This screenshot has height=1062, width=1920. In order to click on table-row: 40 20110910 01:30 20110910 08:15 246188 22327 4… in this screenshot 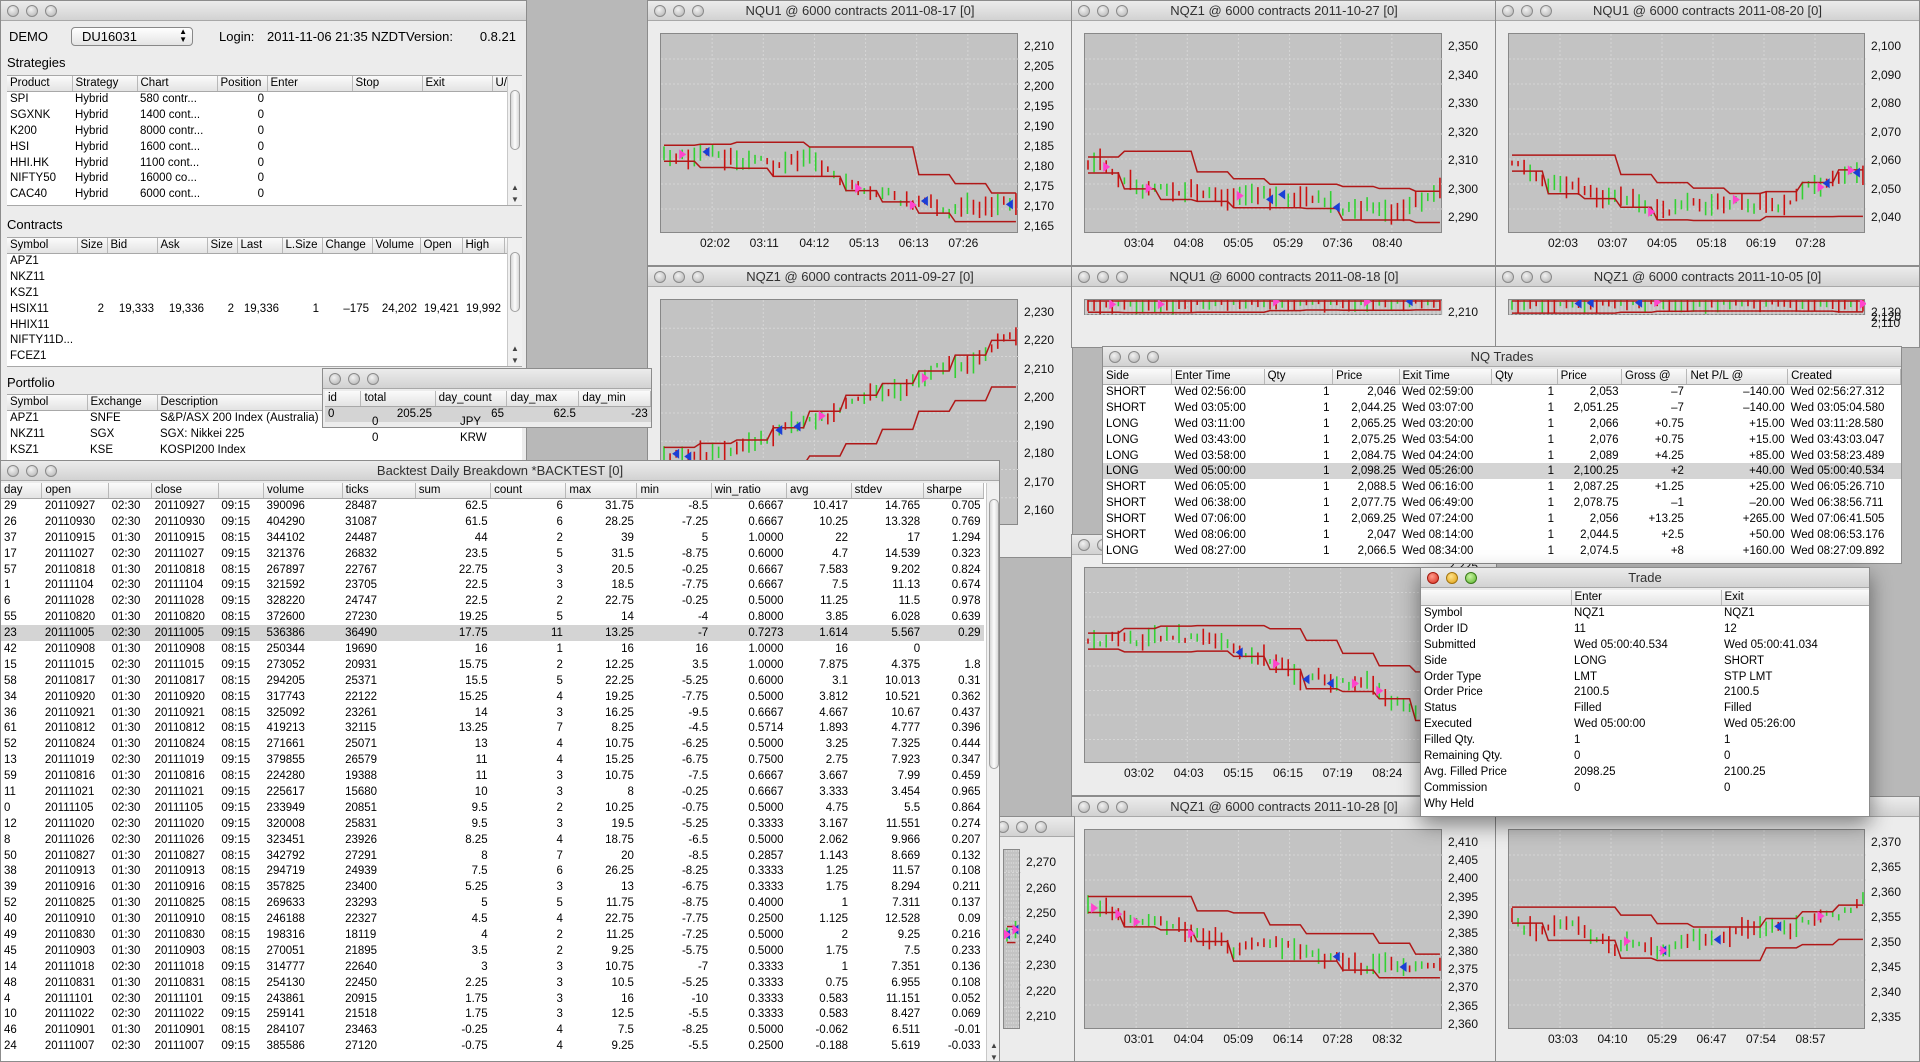, I will do `click(492, 919)`.